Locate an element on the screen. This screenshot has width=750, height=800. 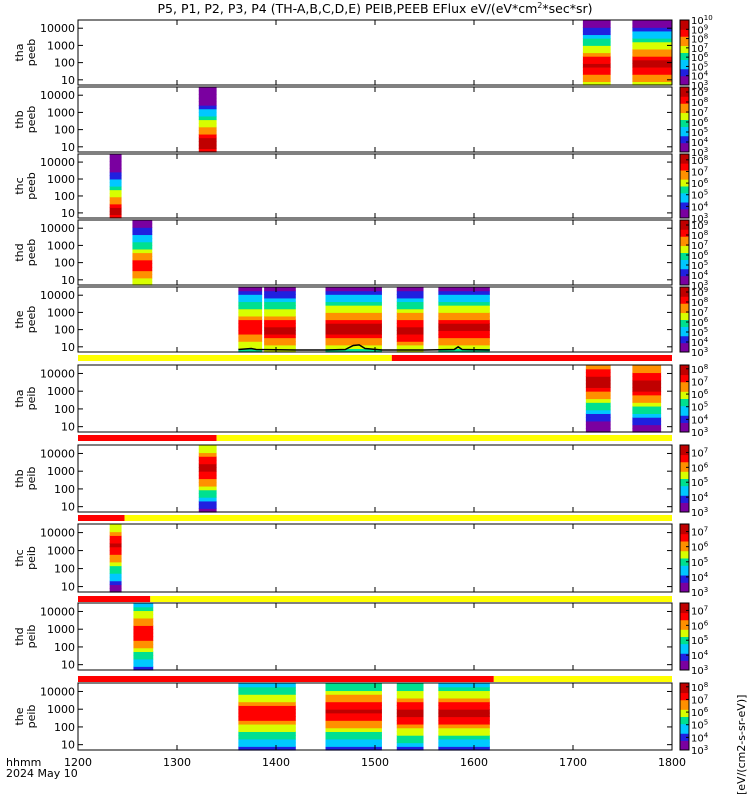
colorbar-tick-label: 10⁵ is located at coordinates (699, 265).